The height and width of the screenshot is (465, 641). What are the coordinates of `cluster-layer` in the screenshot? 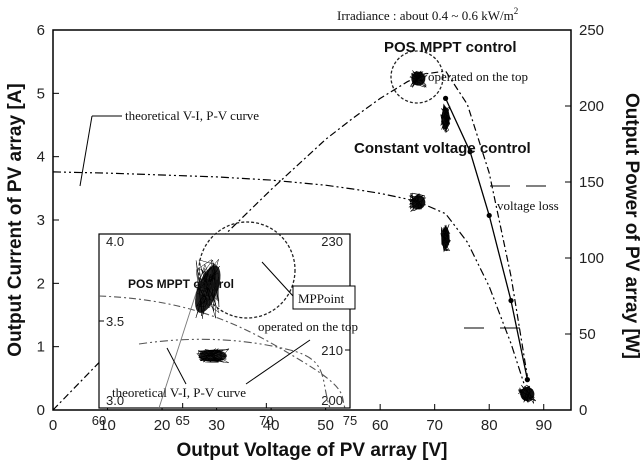 It's located at (472, 237).